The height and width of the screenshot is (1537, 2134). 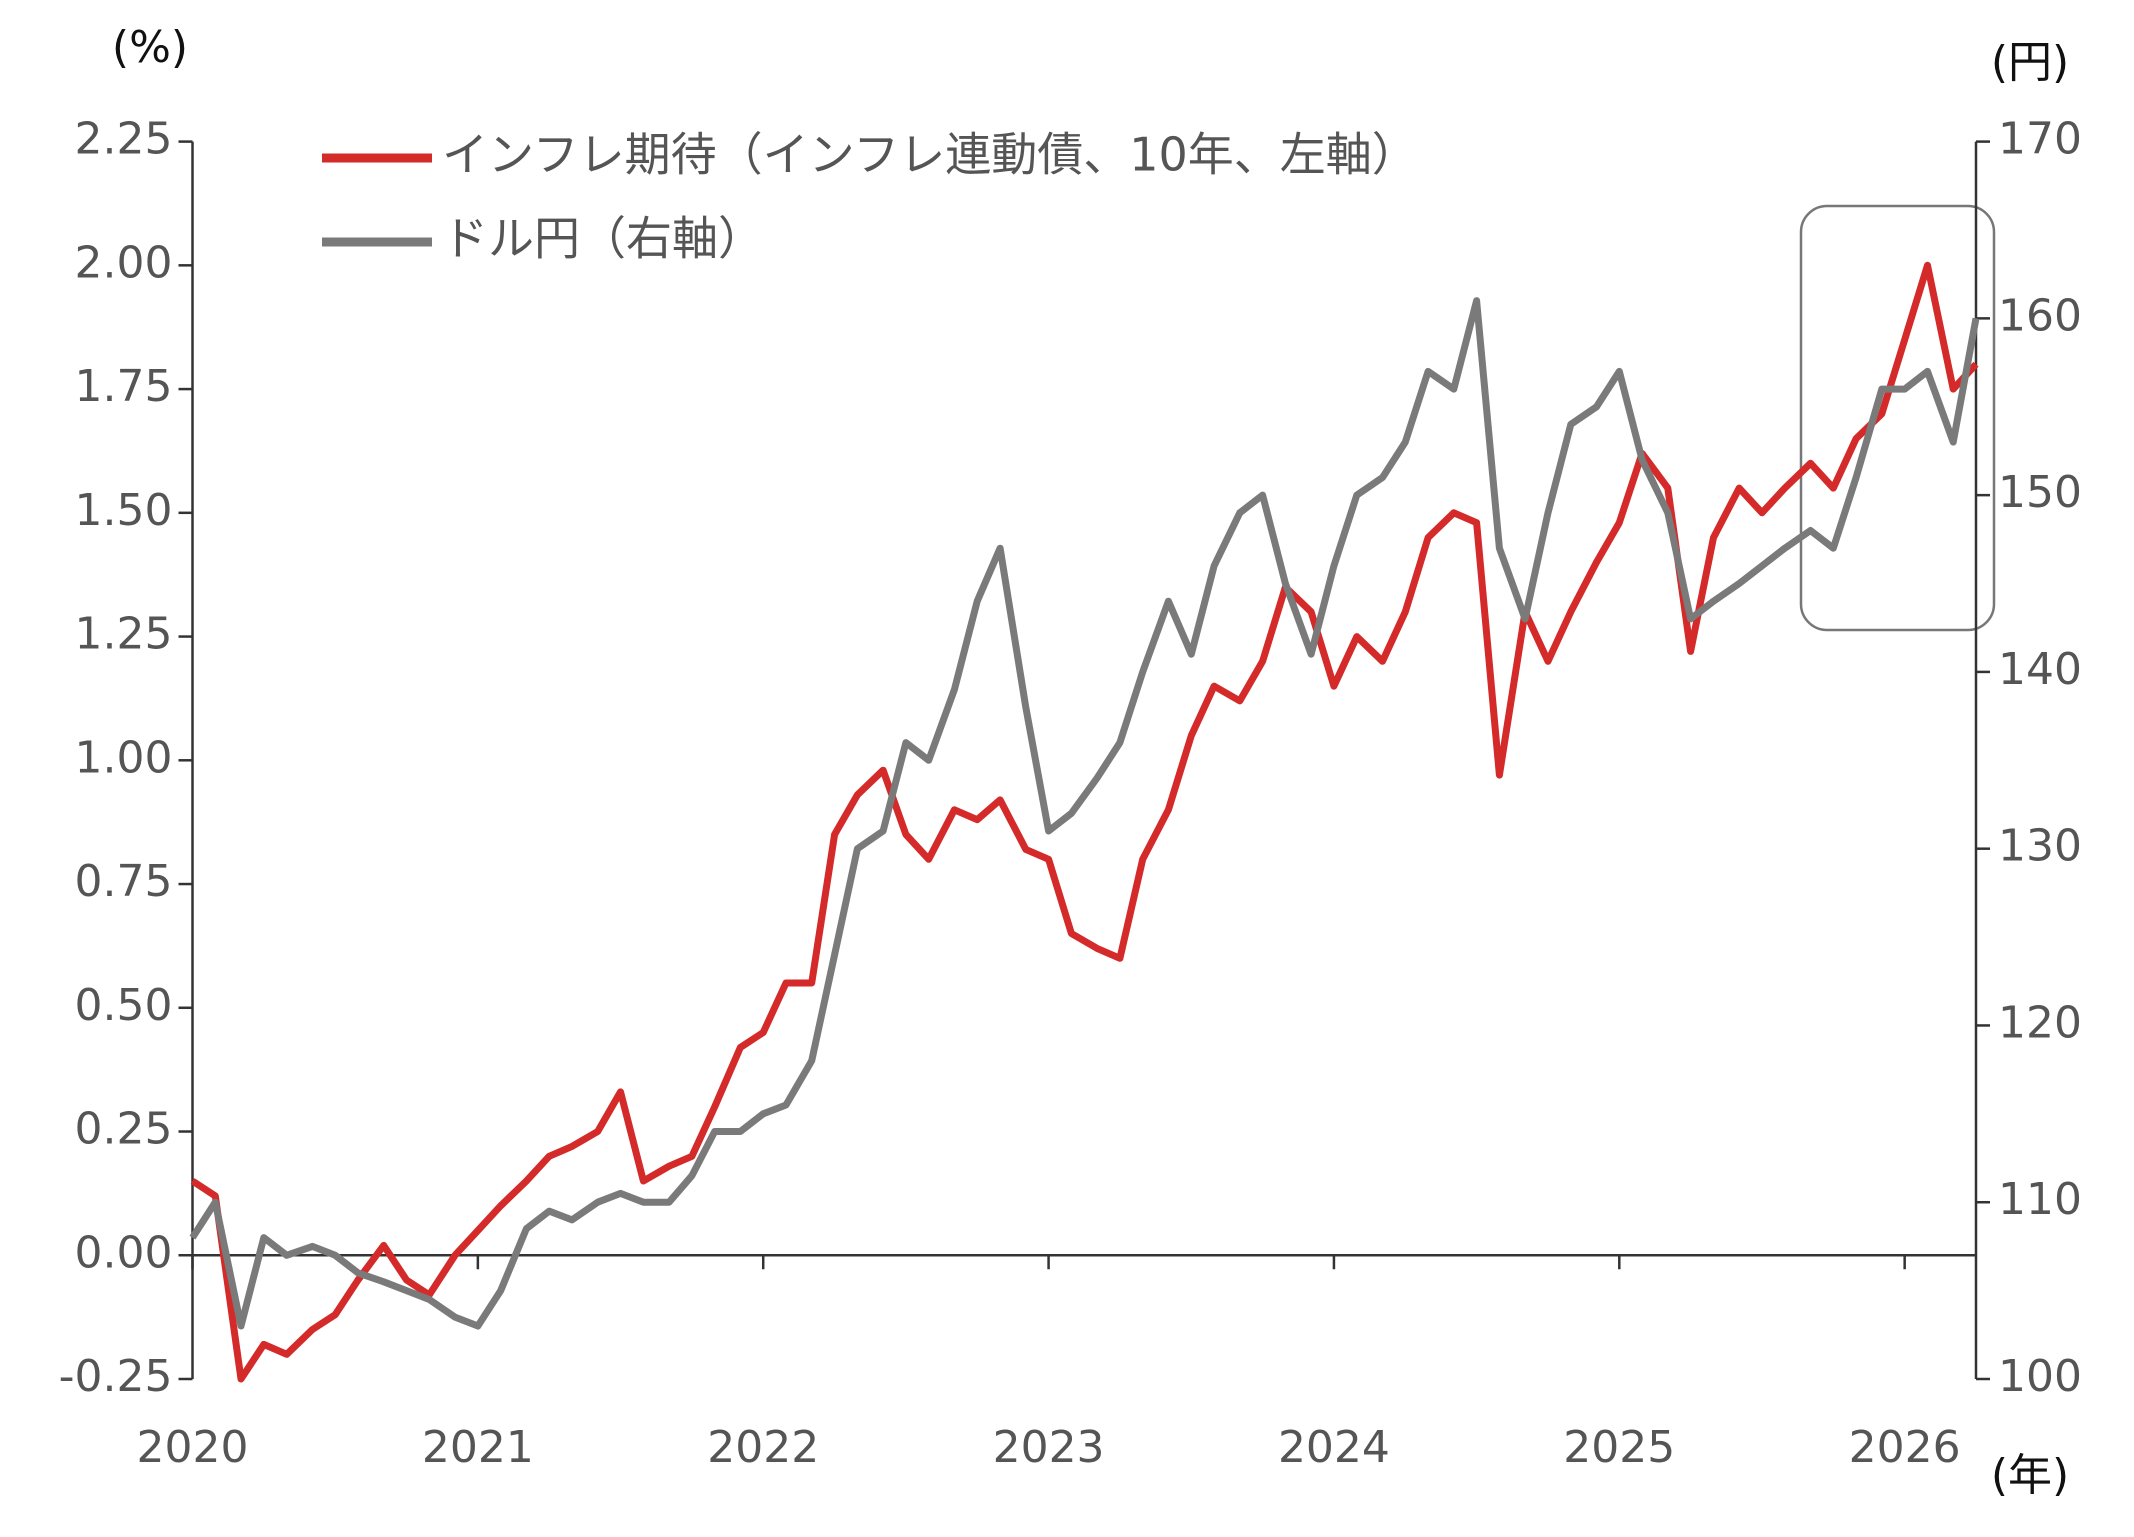 What do you see at coordinates (193, 1447) in the screenshot?
I see `x-tick-label: 2020` at bounding box center [193, 1447].